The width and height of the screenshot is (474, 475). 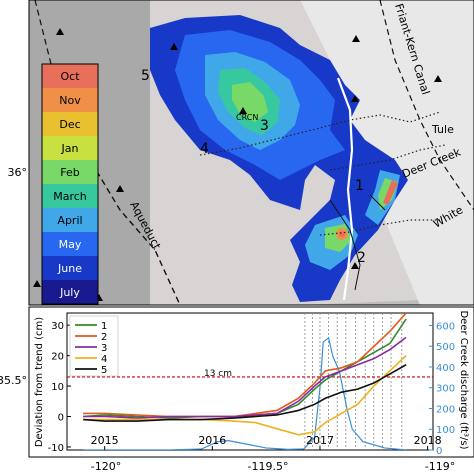 I want to click on lat-tick-36: 36°, so click(x=18, y=172).